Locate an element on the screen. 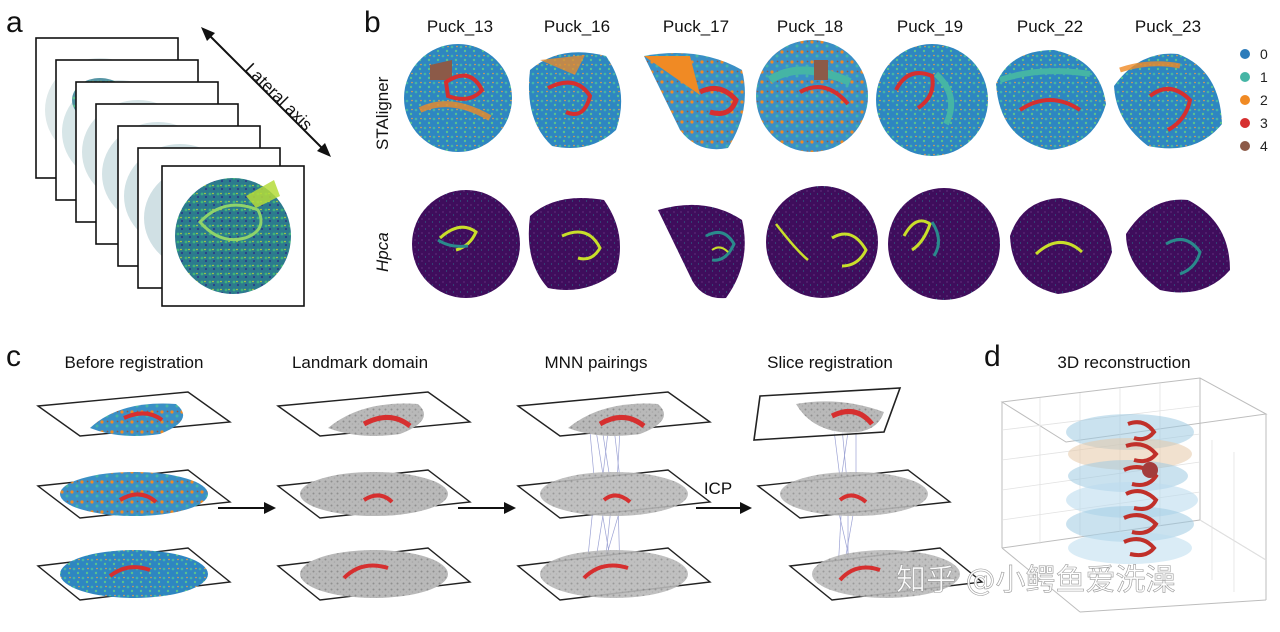  watermark: 知乎 @小鳄鱼爱洗澡 is located at coordinates (1036, 580).